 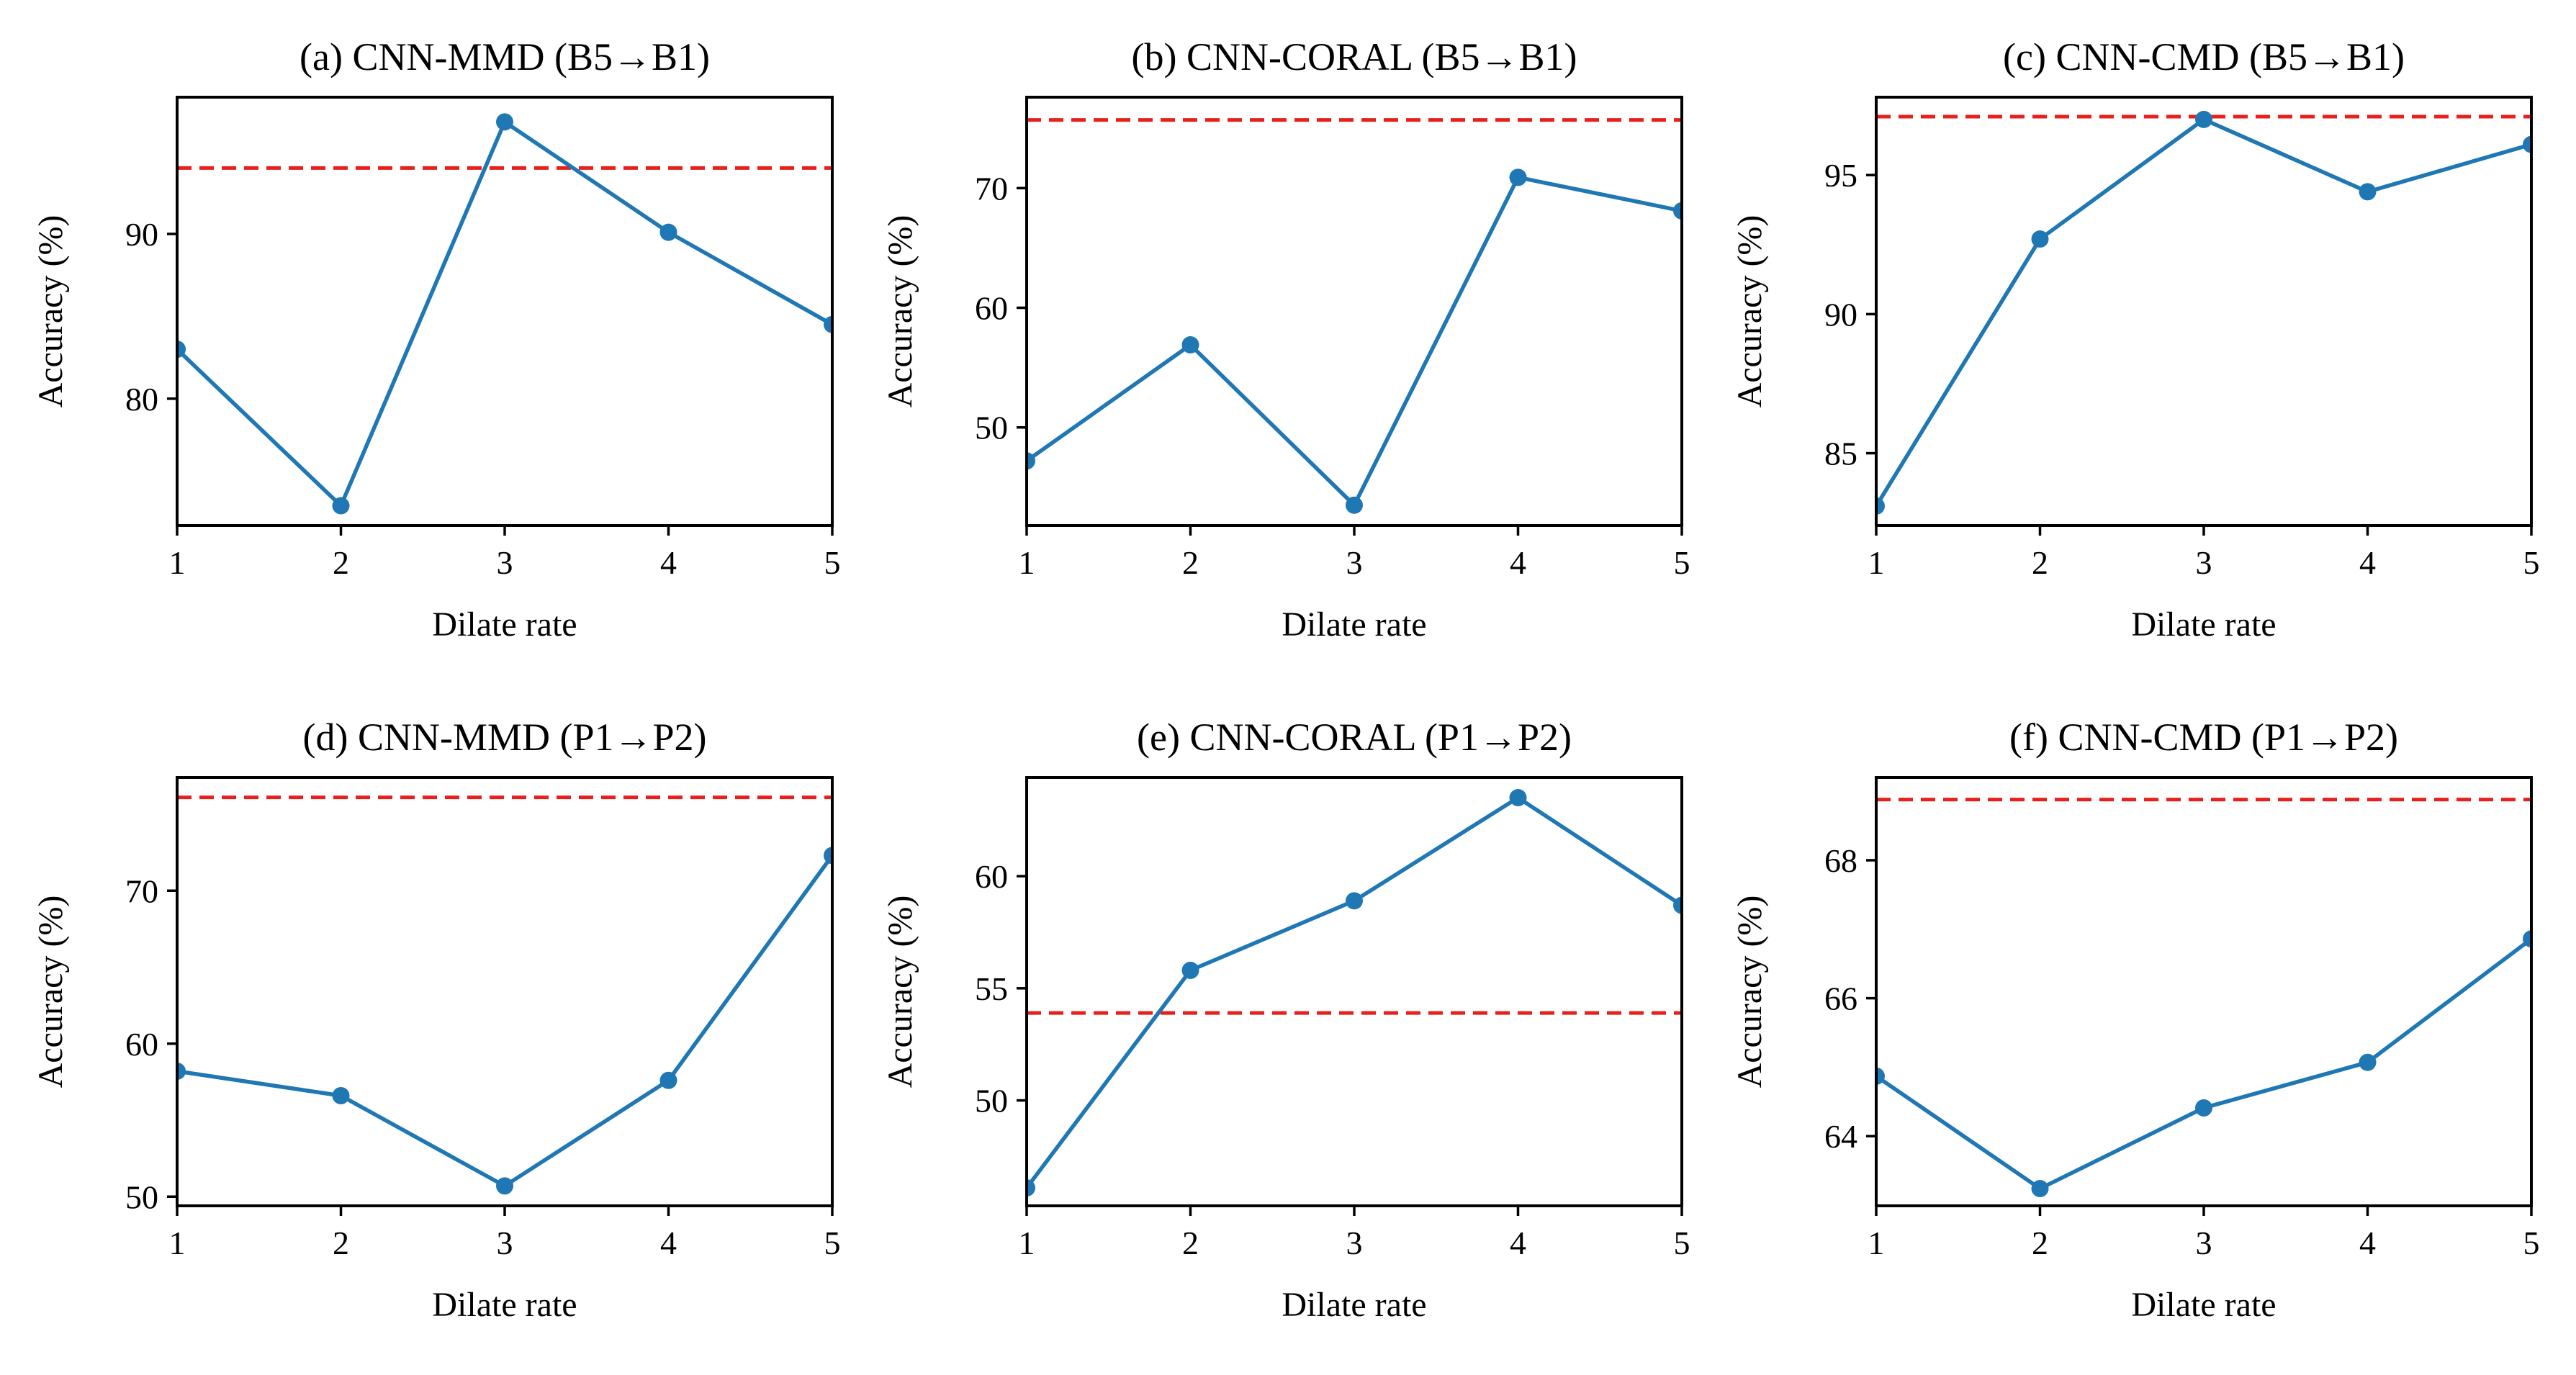 I want to click on y-tick-label: 66, so click(x=1840, y=998).